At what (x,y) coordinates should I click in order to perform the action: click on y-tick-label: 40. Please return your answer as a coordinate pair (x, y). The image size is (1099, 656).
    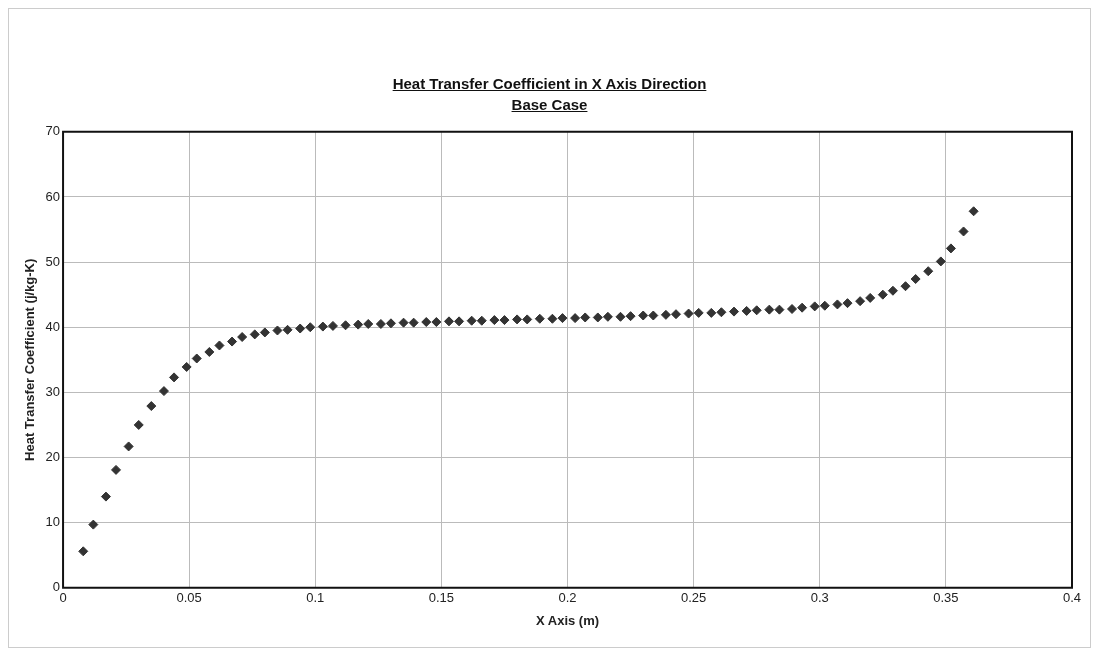
    Looking at the image, I should click on (53, 326).